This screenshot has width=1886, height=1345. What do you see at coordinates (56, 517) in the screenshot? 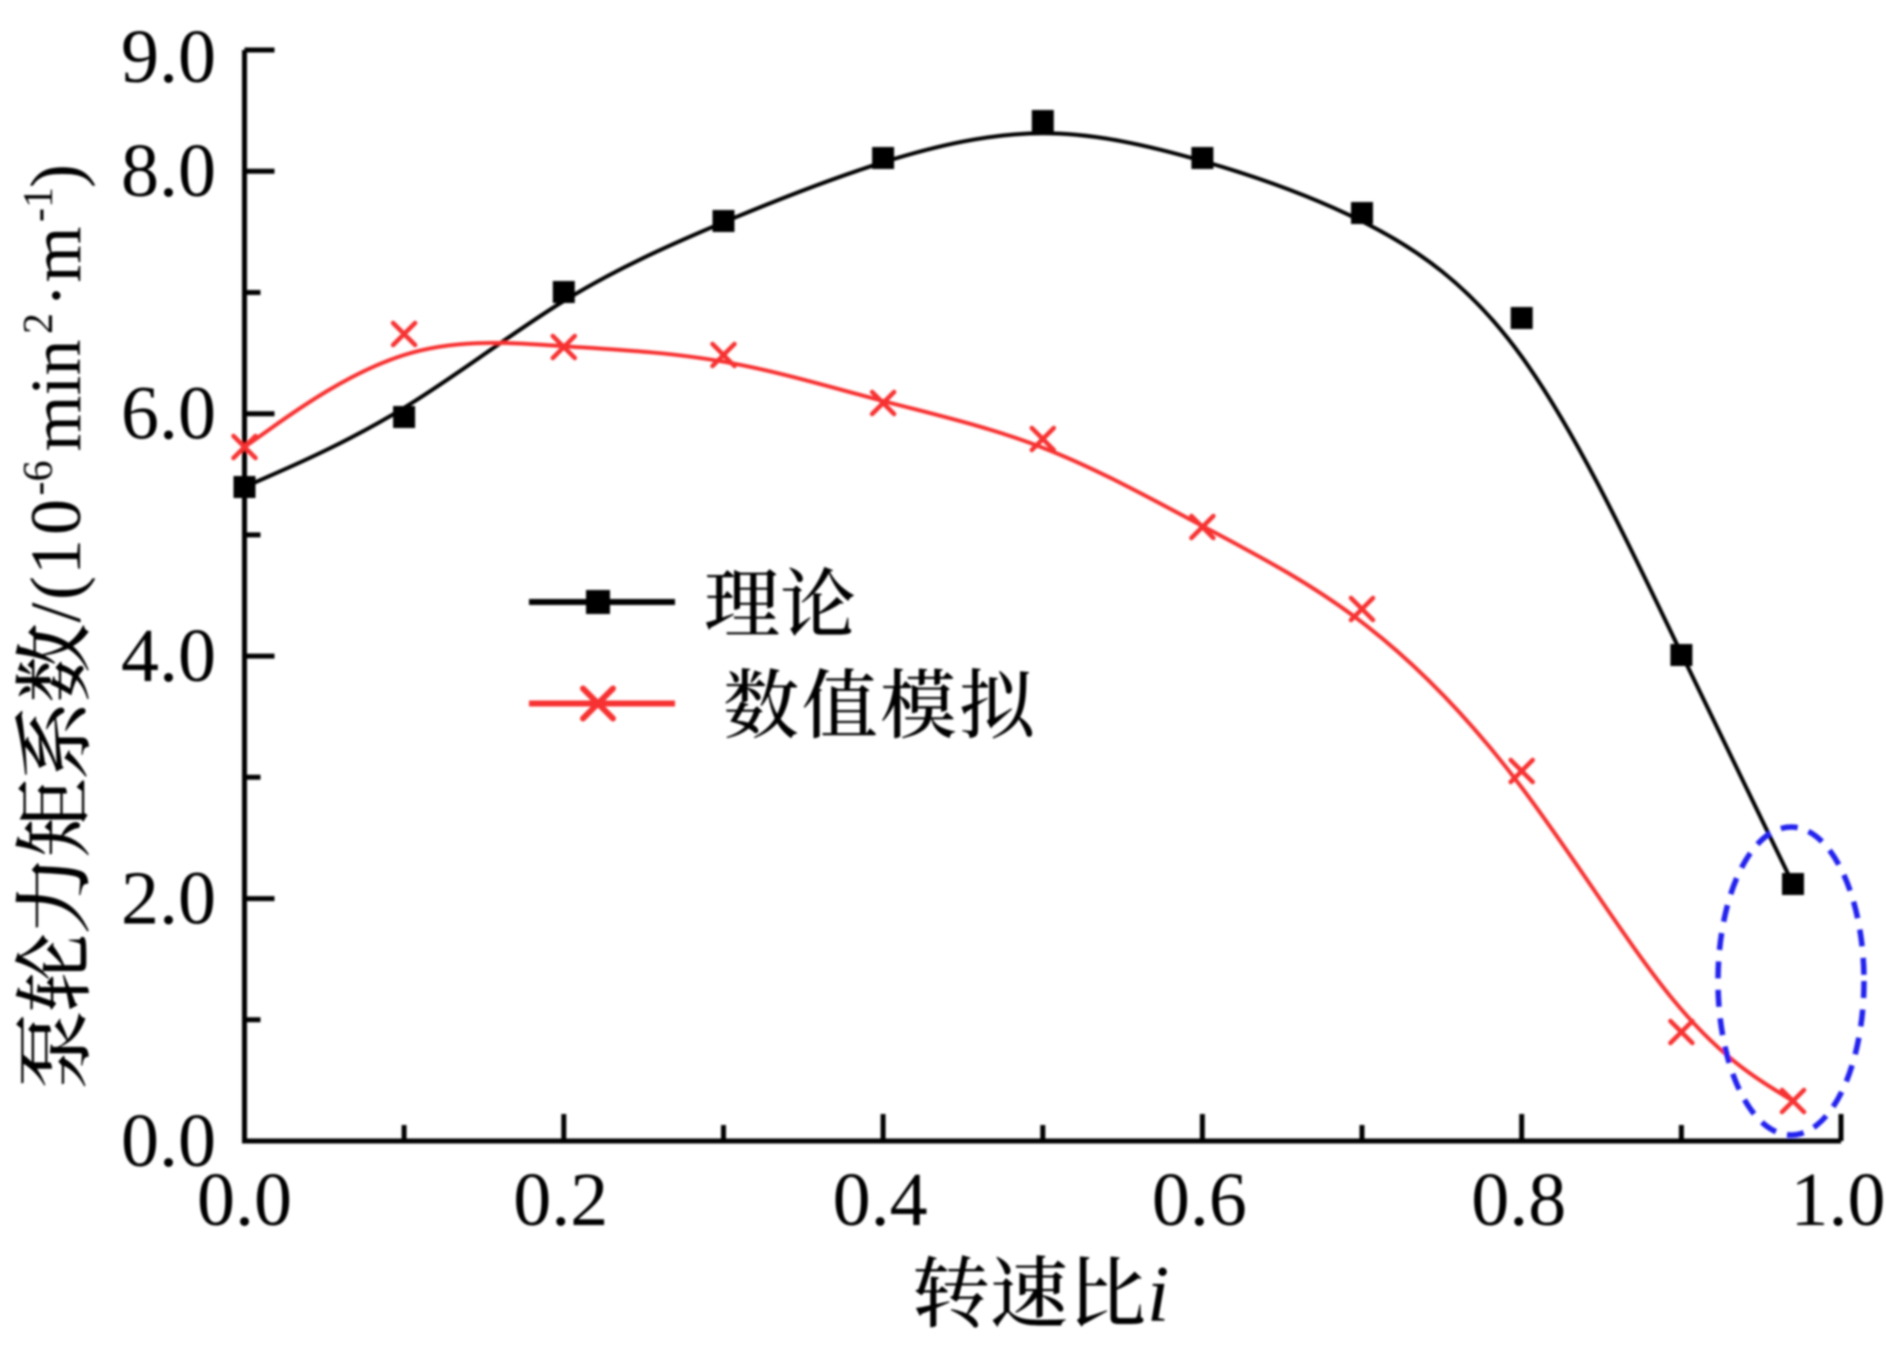
I see `svg-text: 0` at bounding box center [56, 517].